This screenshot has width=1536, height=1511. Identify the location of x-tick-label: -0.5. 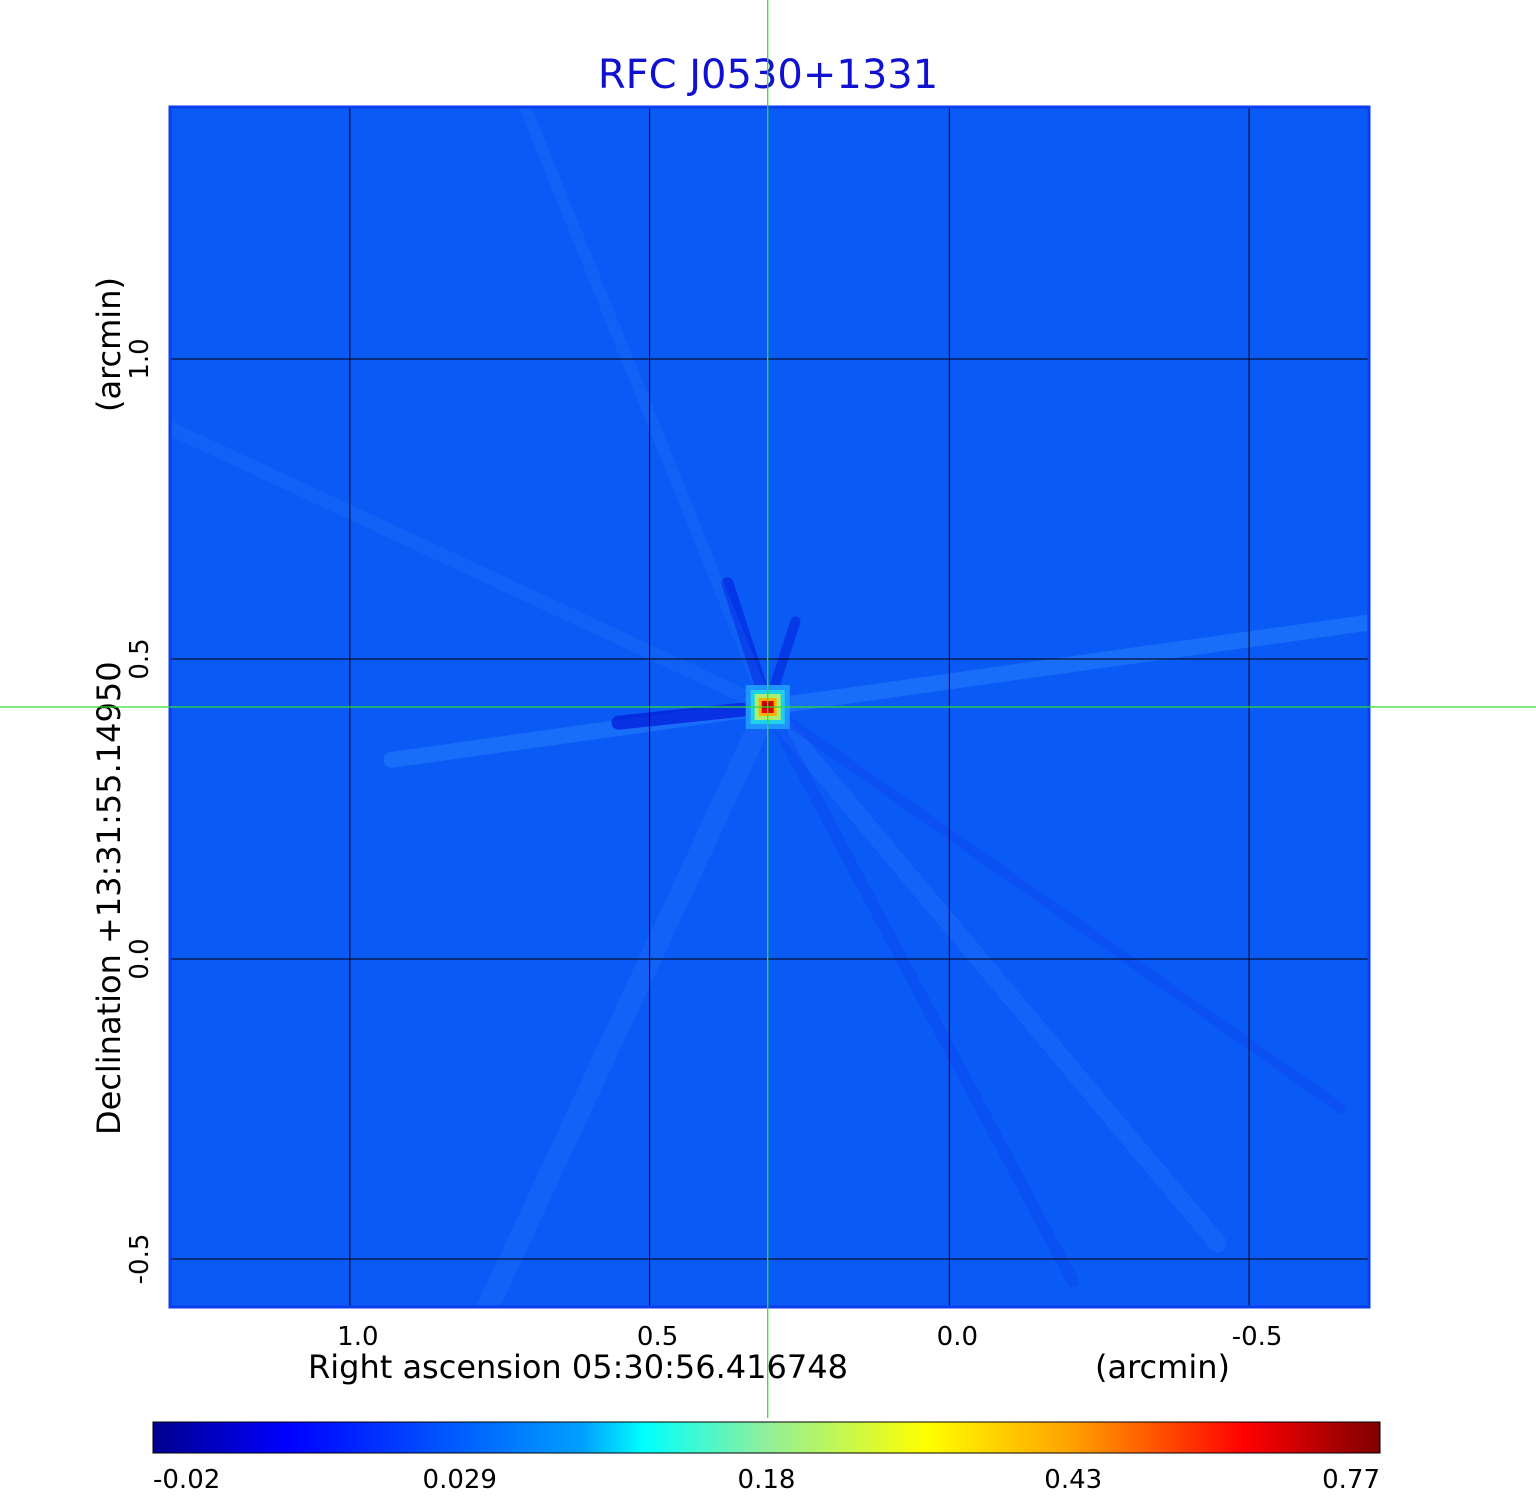
(1257, 1337).